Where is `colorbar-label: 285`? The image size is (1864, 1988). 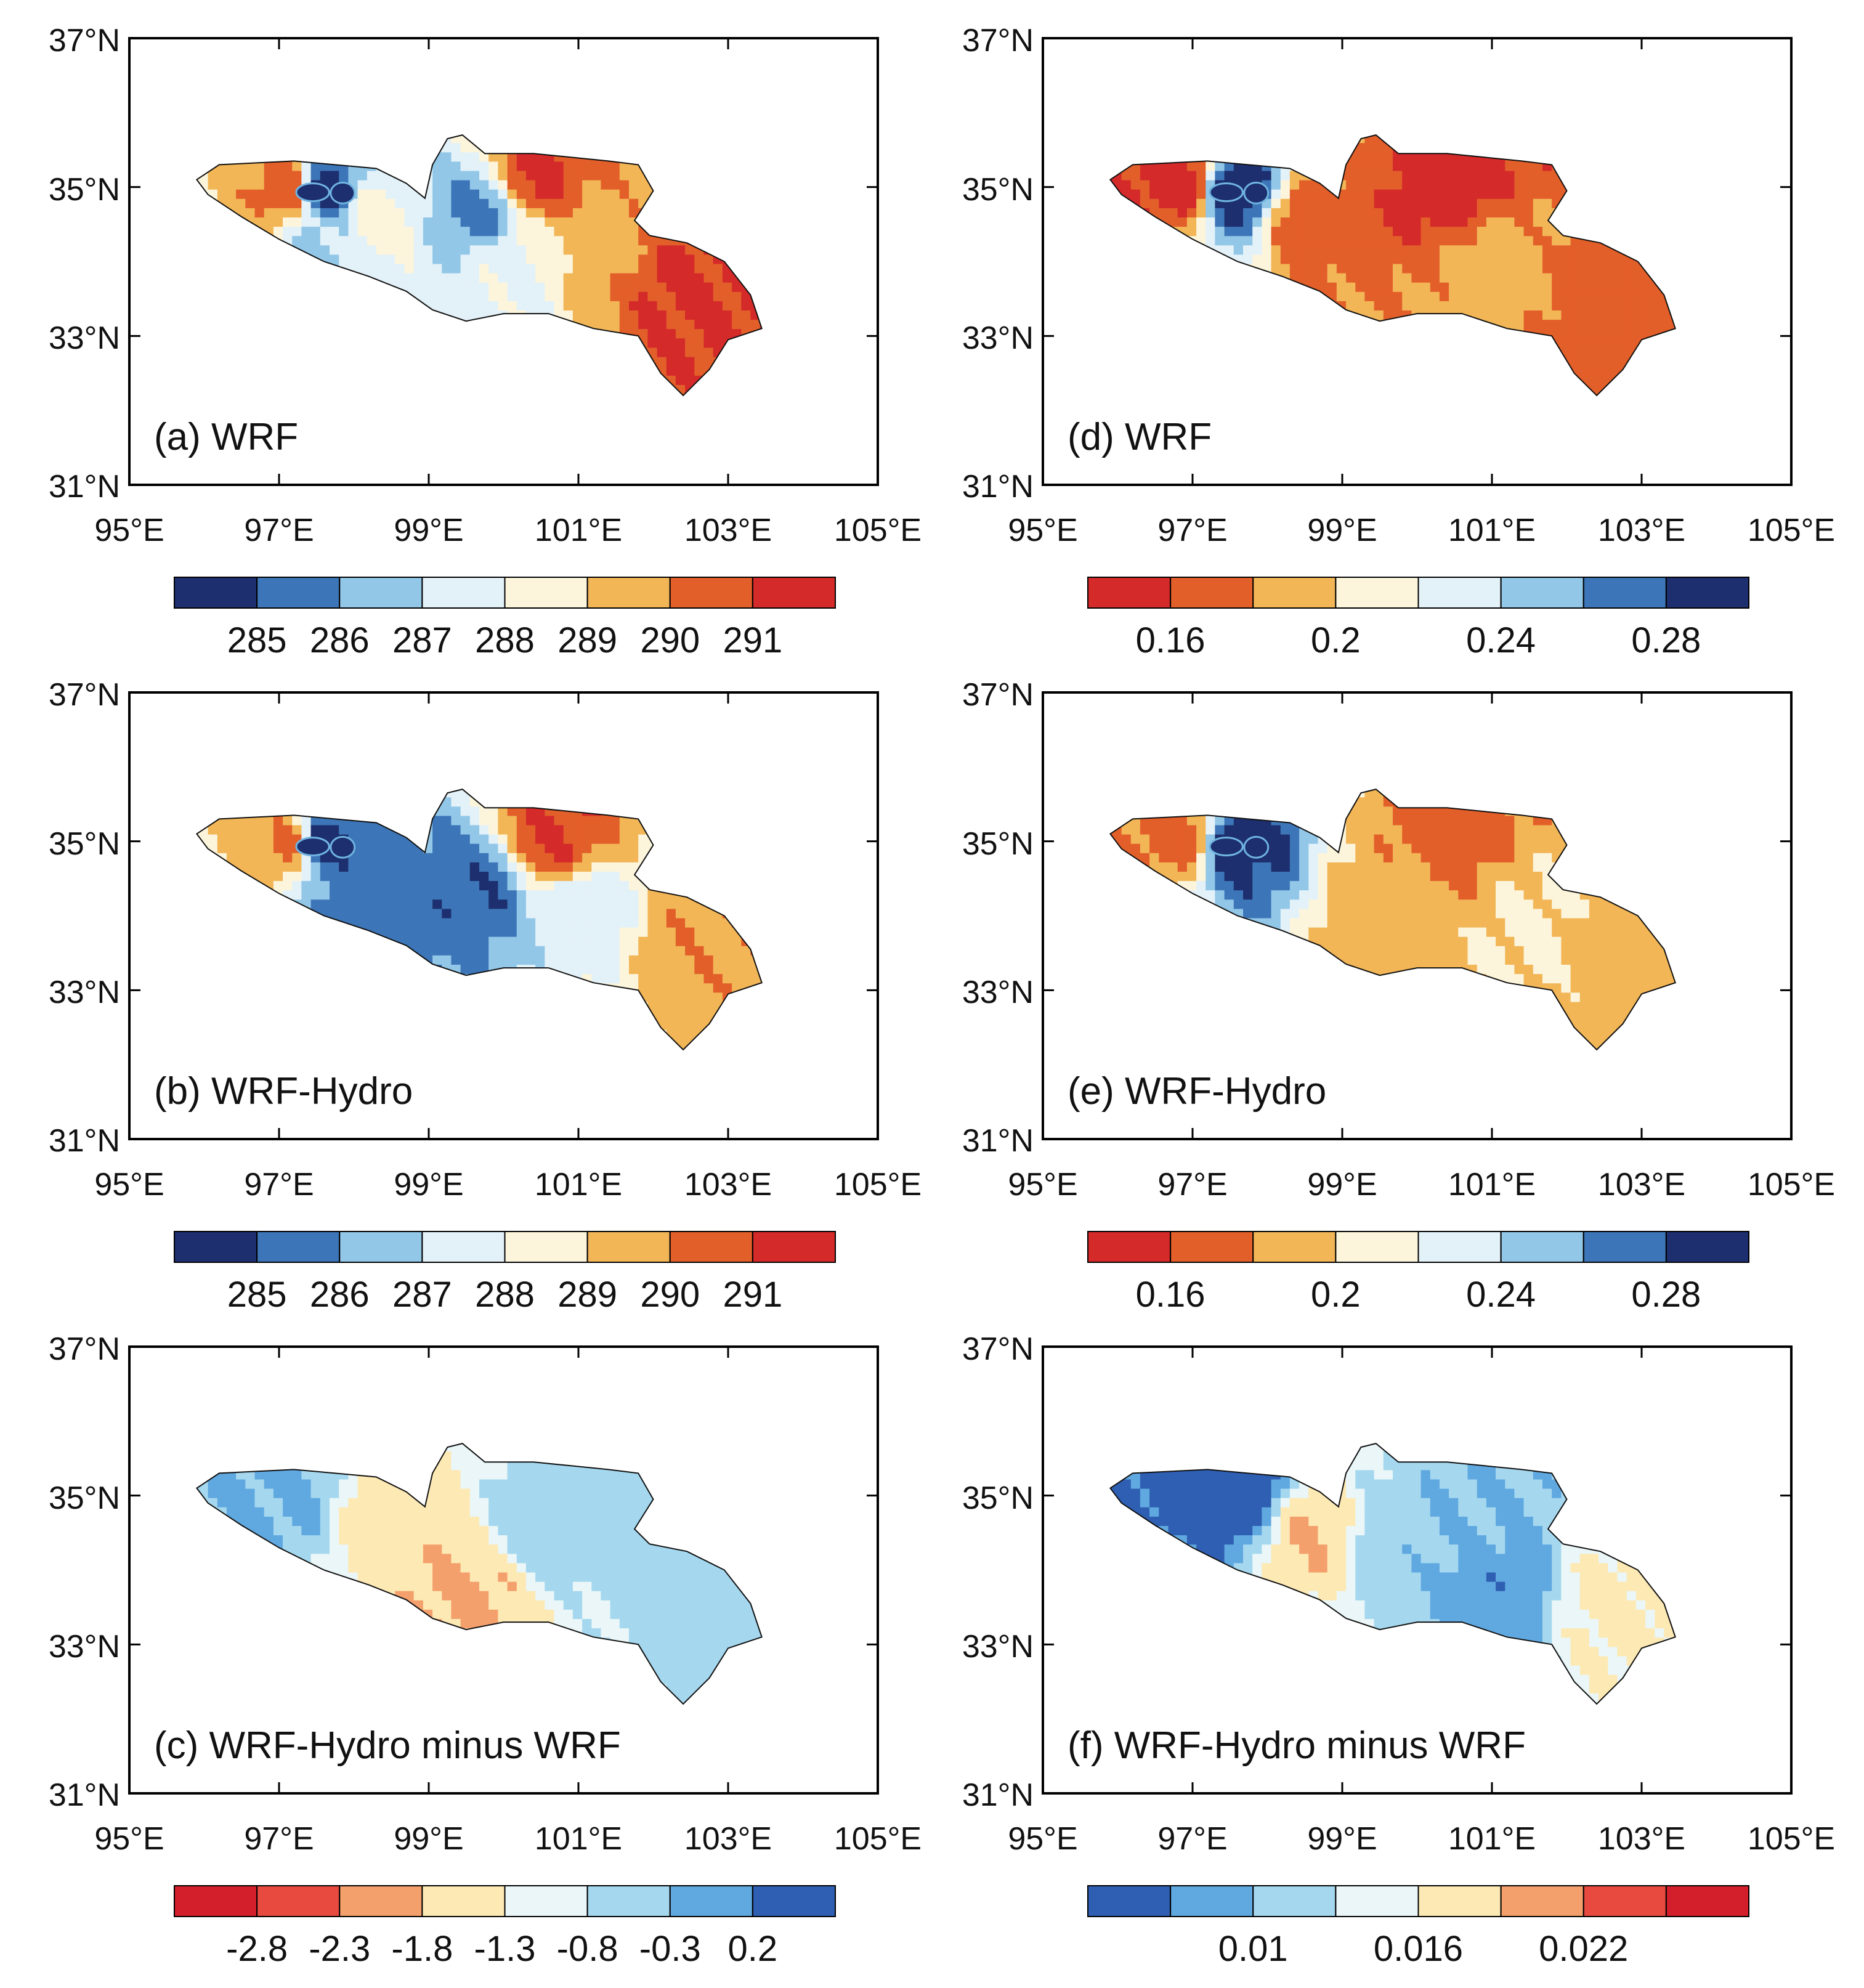 colorbar-label: 285 is located at coordinates (257, 640).